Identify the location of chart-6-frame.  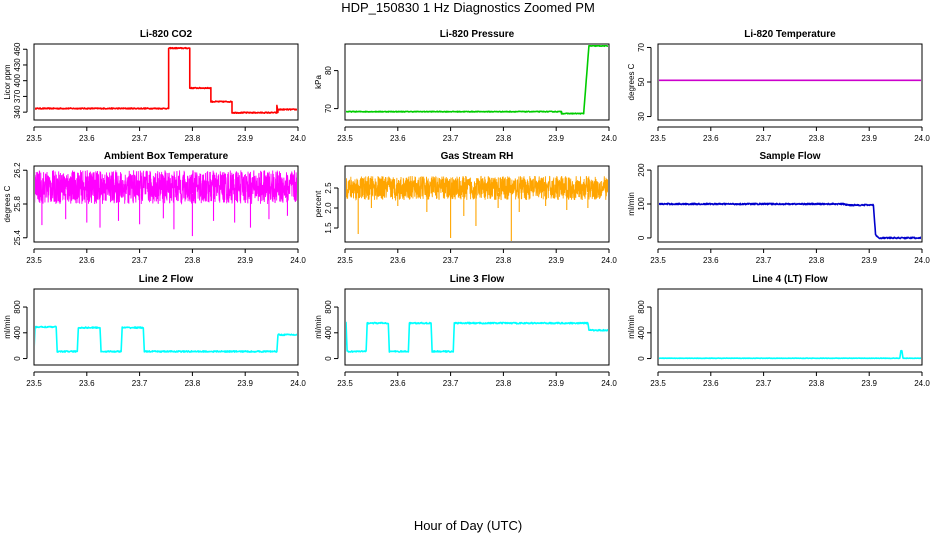
(790, 204).